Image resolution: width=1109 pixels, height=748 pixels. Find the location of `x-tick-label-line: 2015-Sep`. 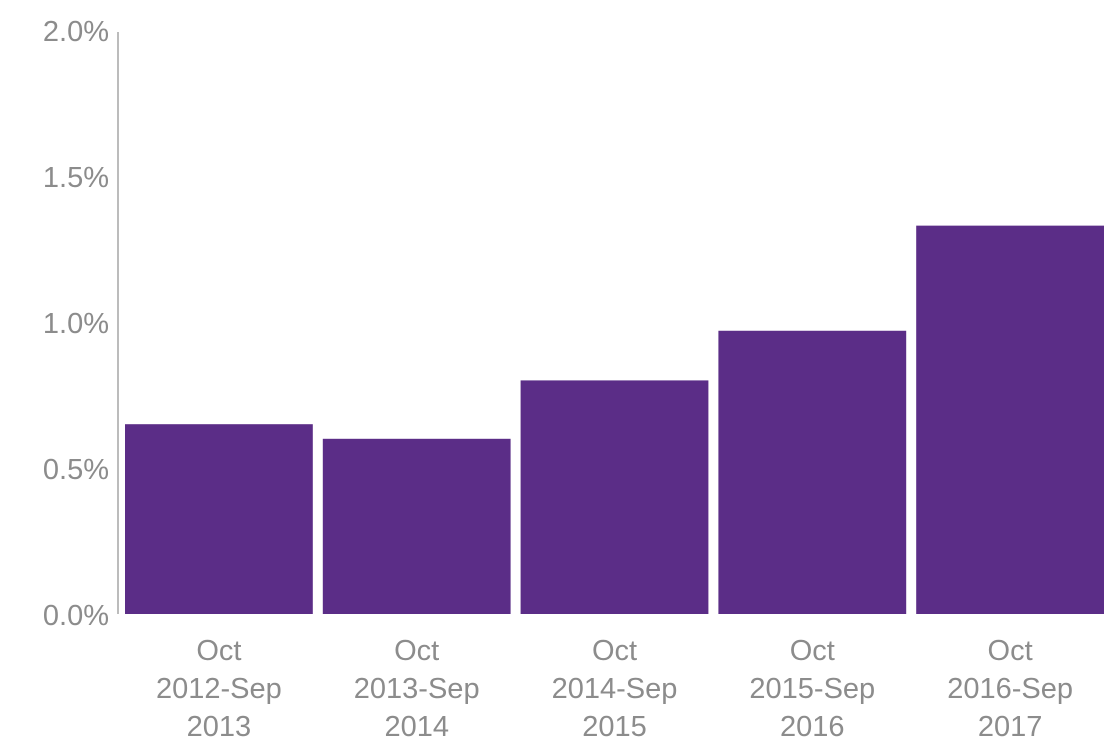

x-tick-label-line: 2015-Sep is located at coordinates (812, 689).